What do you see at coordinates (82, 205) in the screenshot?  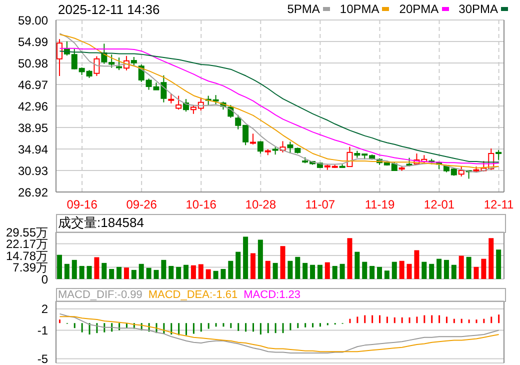 I see `x-tick-label: 09-16` at bounding box center [82, 205].